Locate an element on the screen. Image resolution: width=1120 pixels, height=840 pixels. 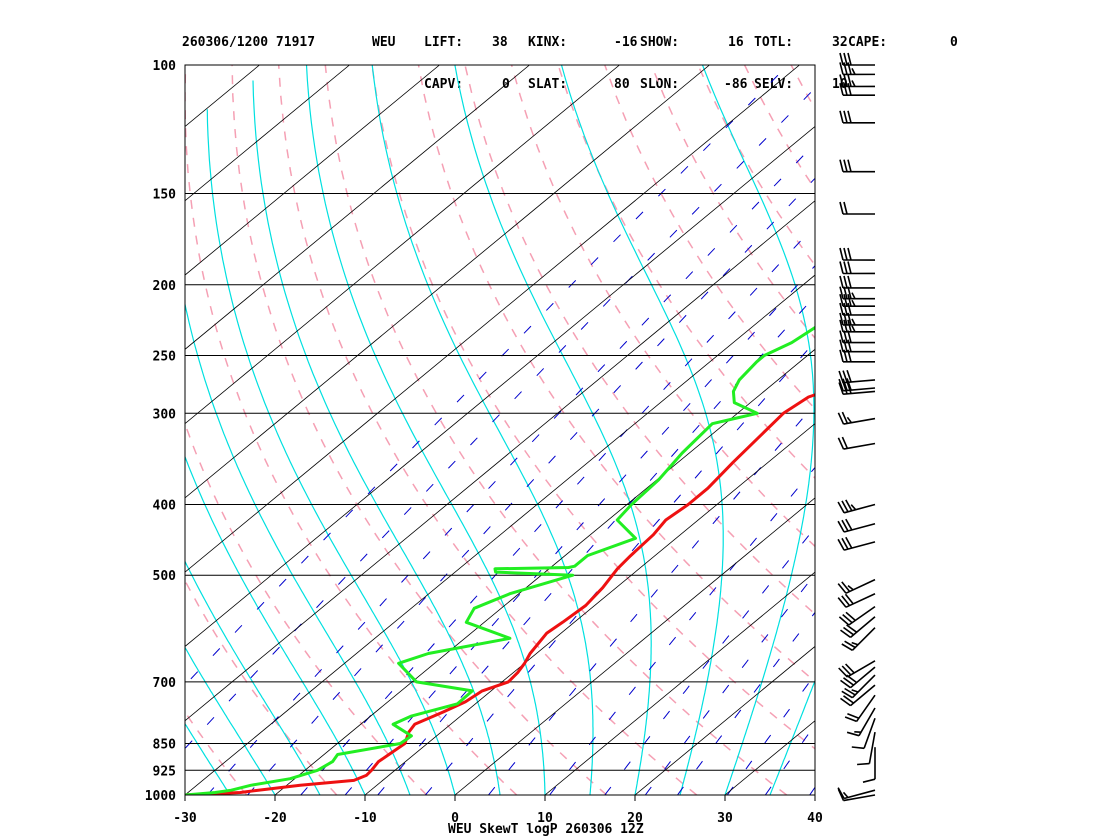
temperature-tick-label: 30 is located at coordinates (725, 818).